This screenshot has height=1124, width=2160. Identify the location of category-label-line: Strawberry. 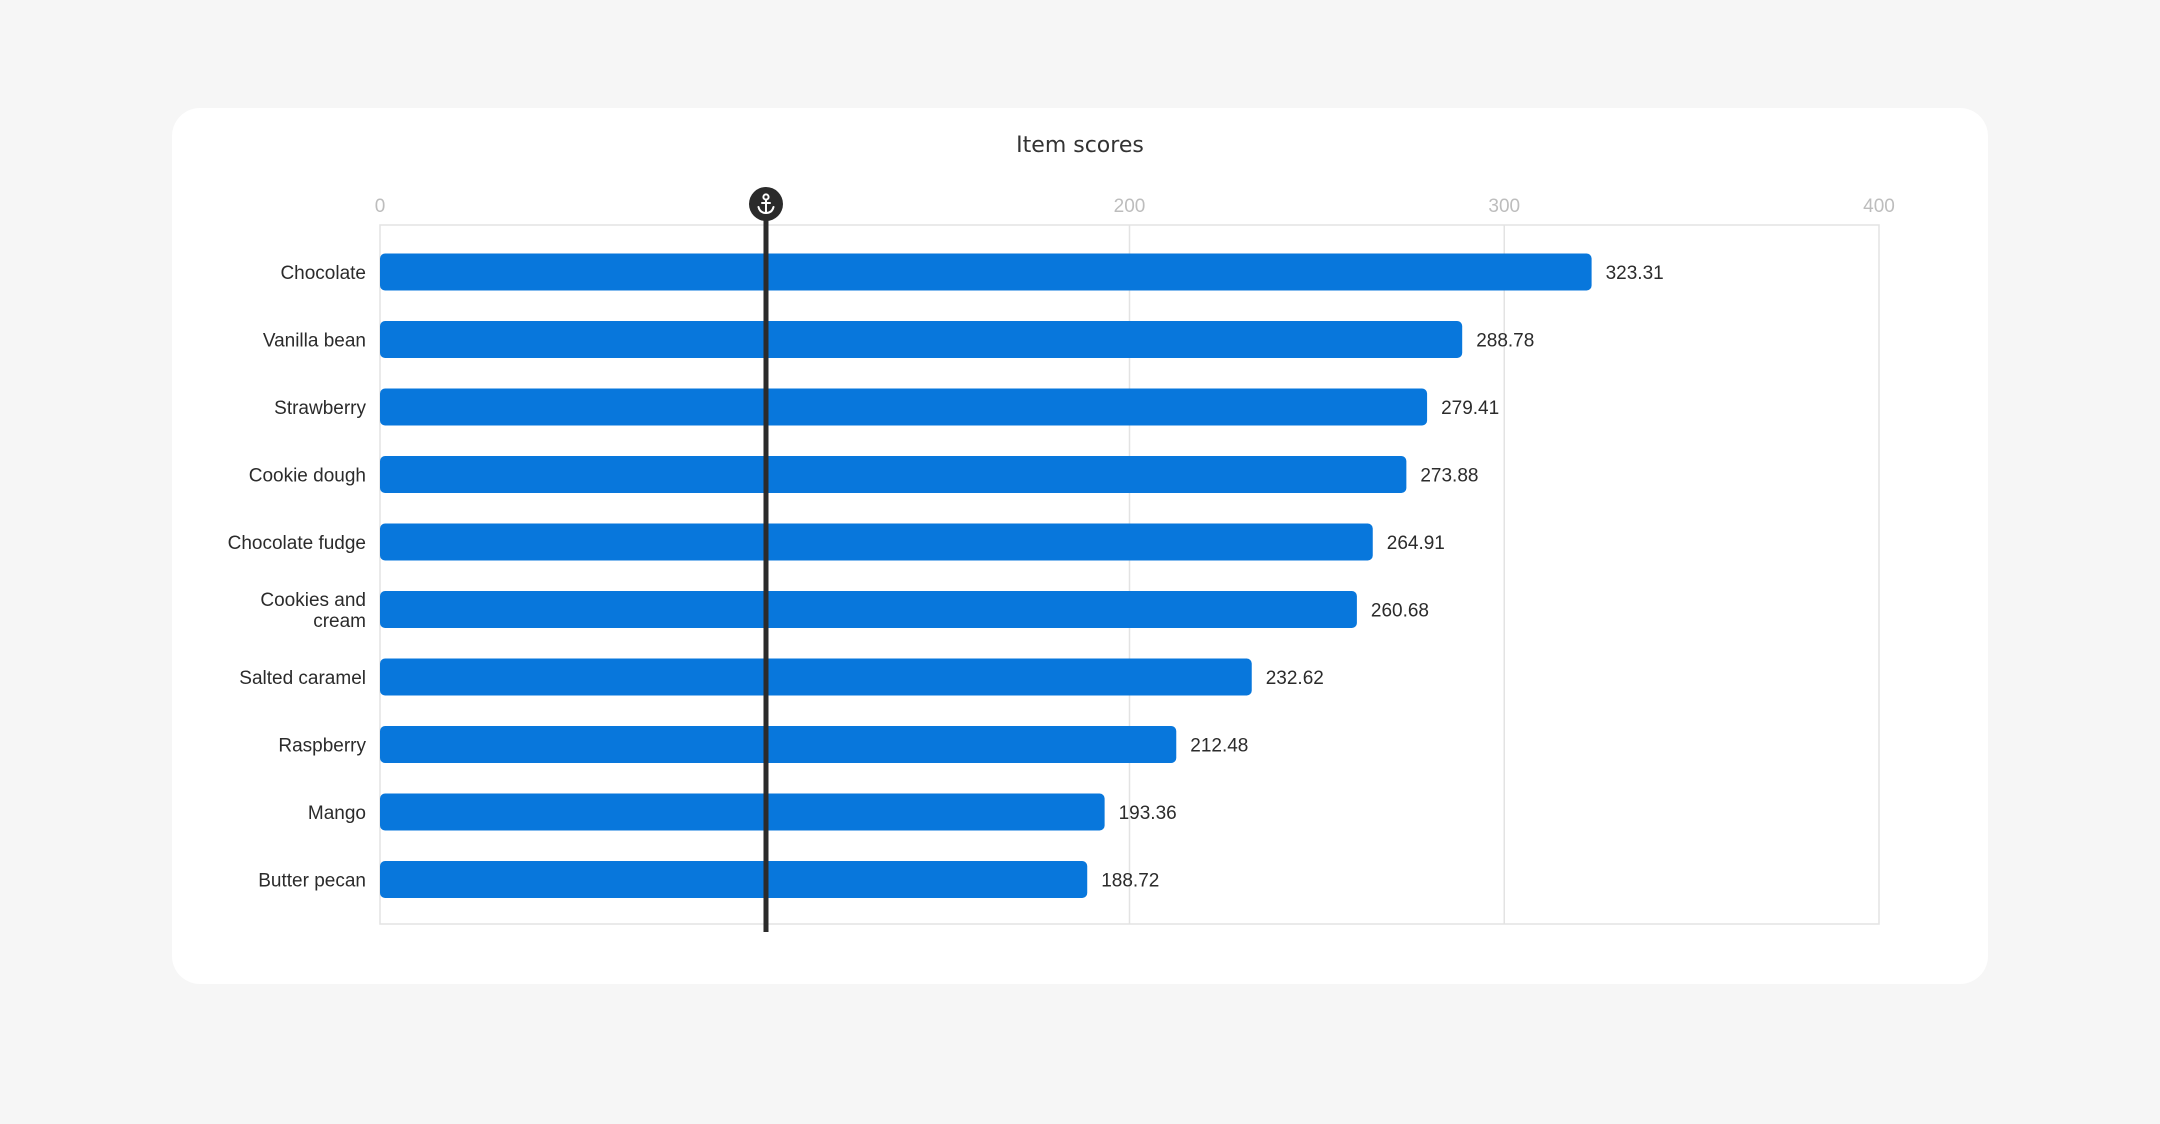
(320, 408).